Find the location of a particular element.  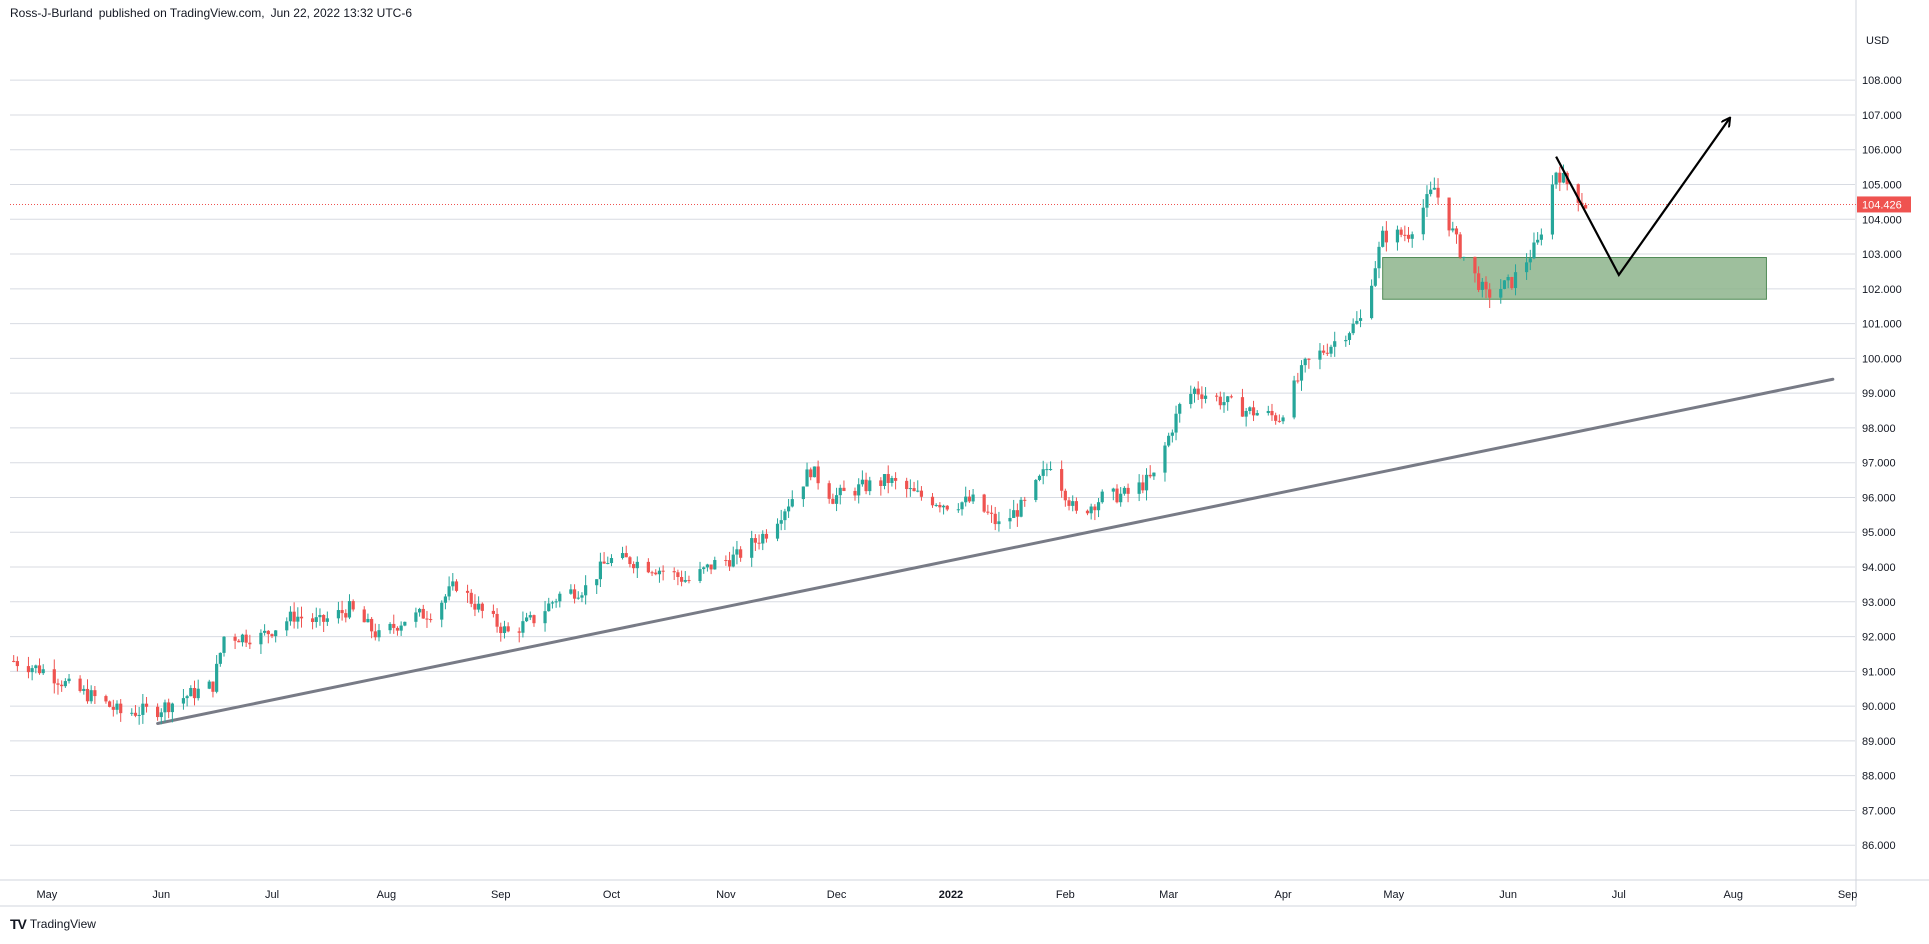

tradingview-brand: TV TradingView is located at coordinates (53, 924).